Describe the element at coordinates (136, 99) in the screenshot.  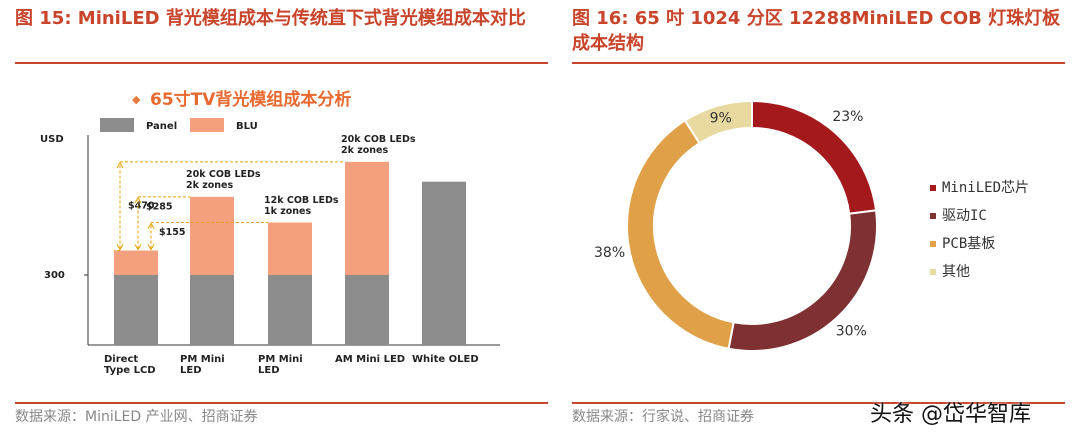
I see `diamond: ◆` at that location.